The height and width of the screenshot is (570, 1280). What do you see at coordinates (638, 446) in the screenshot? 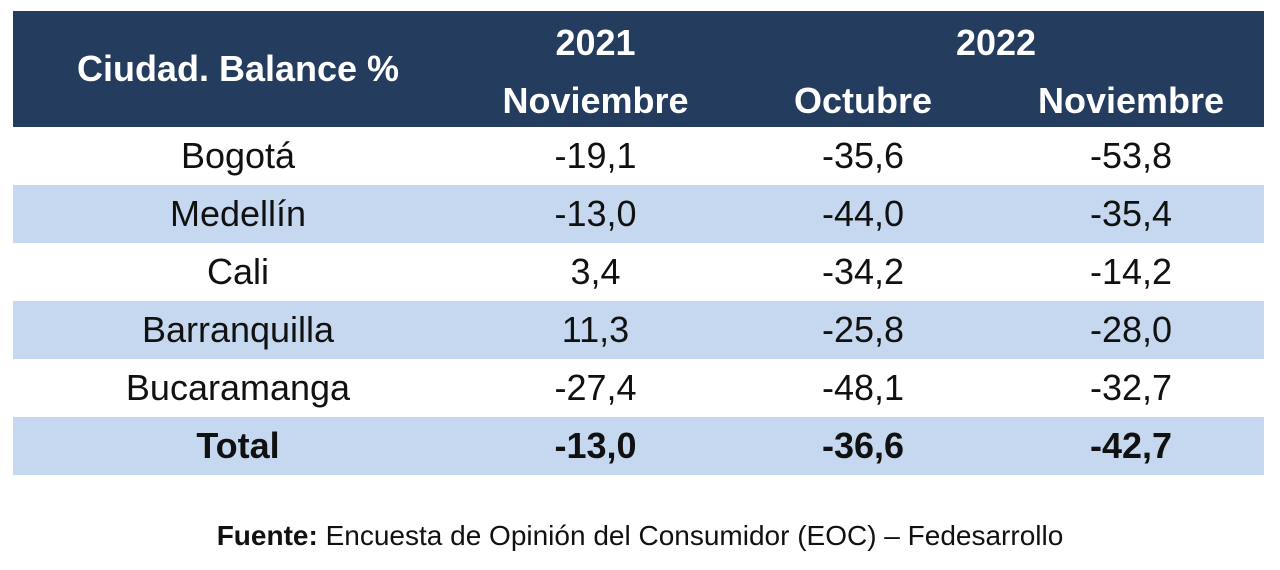
I see `table-row-total: Total -13,0 -36,6 -42,7` at bounding box center [638, 446].